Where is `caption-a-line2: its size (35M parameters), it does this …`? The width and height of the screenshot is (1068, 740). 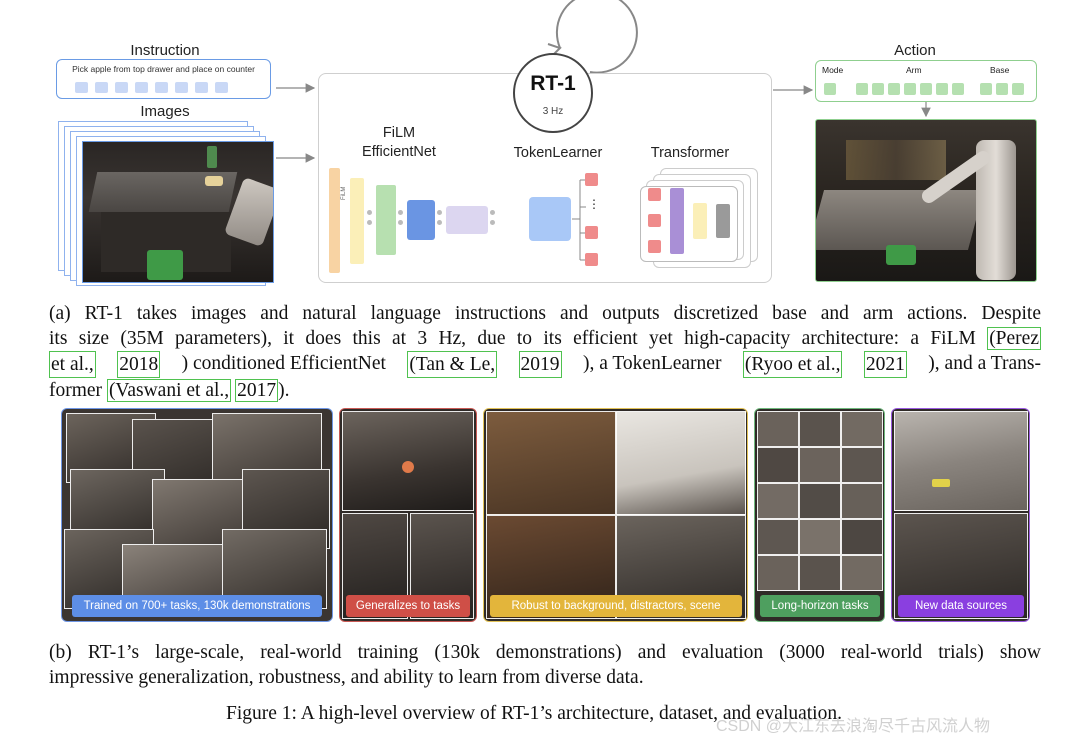 caption-a-line2: its size (35M parameters), it does this … is located at coordinates (545, 338).